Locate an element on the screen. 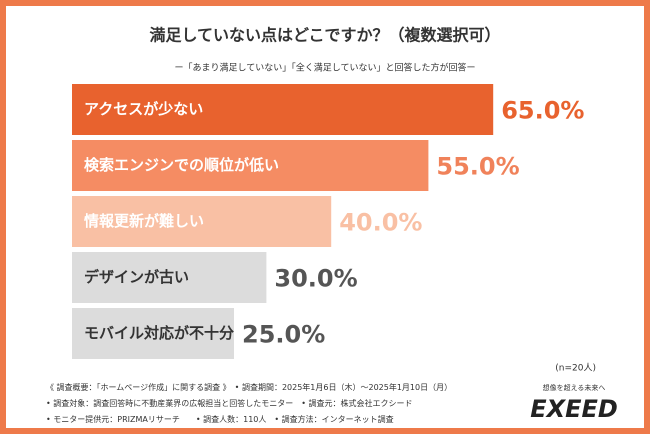 Image resolution: width=650 pixels, height=434 pixels. value-label: 65.0% is located at coordinates (542, 111).